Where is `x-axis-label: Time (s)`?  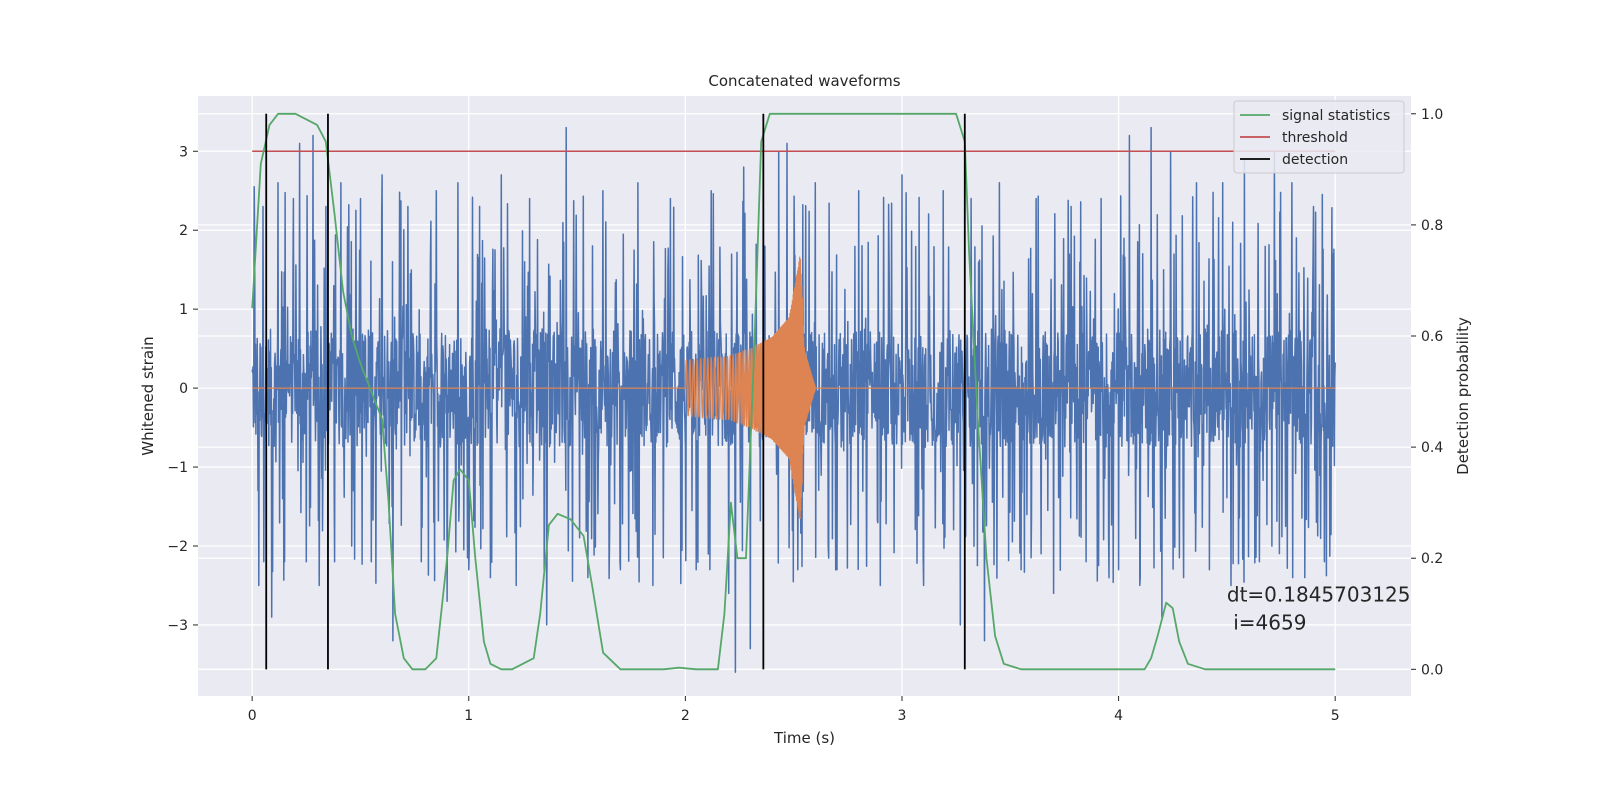 x-axis-label: Time (s) is located at coordinates (804, 738).